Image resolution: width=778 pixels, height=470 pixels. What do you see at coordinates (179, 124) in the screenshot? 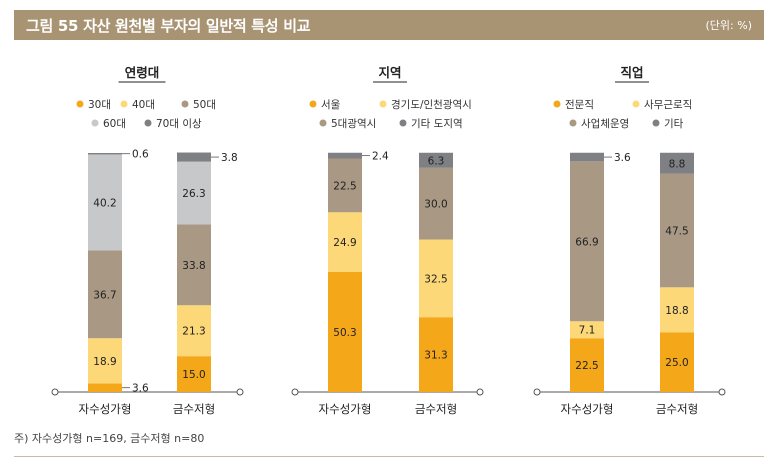
I see `legend-label-0-4: 70대 이상` at bounding box center [179, 124].